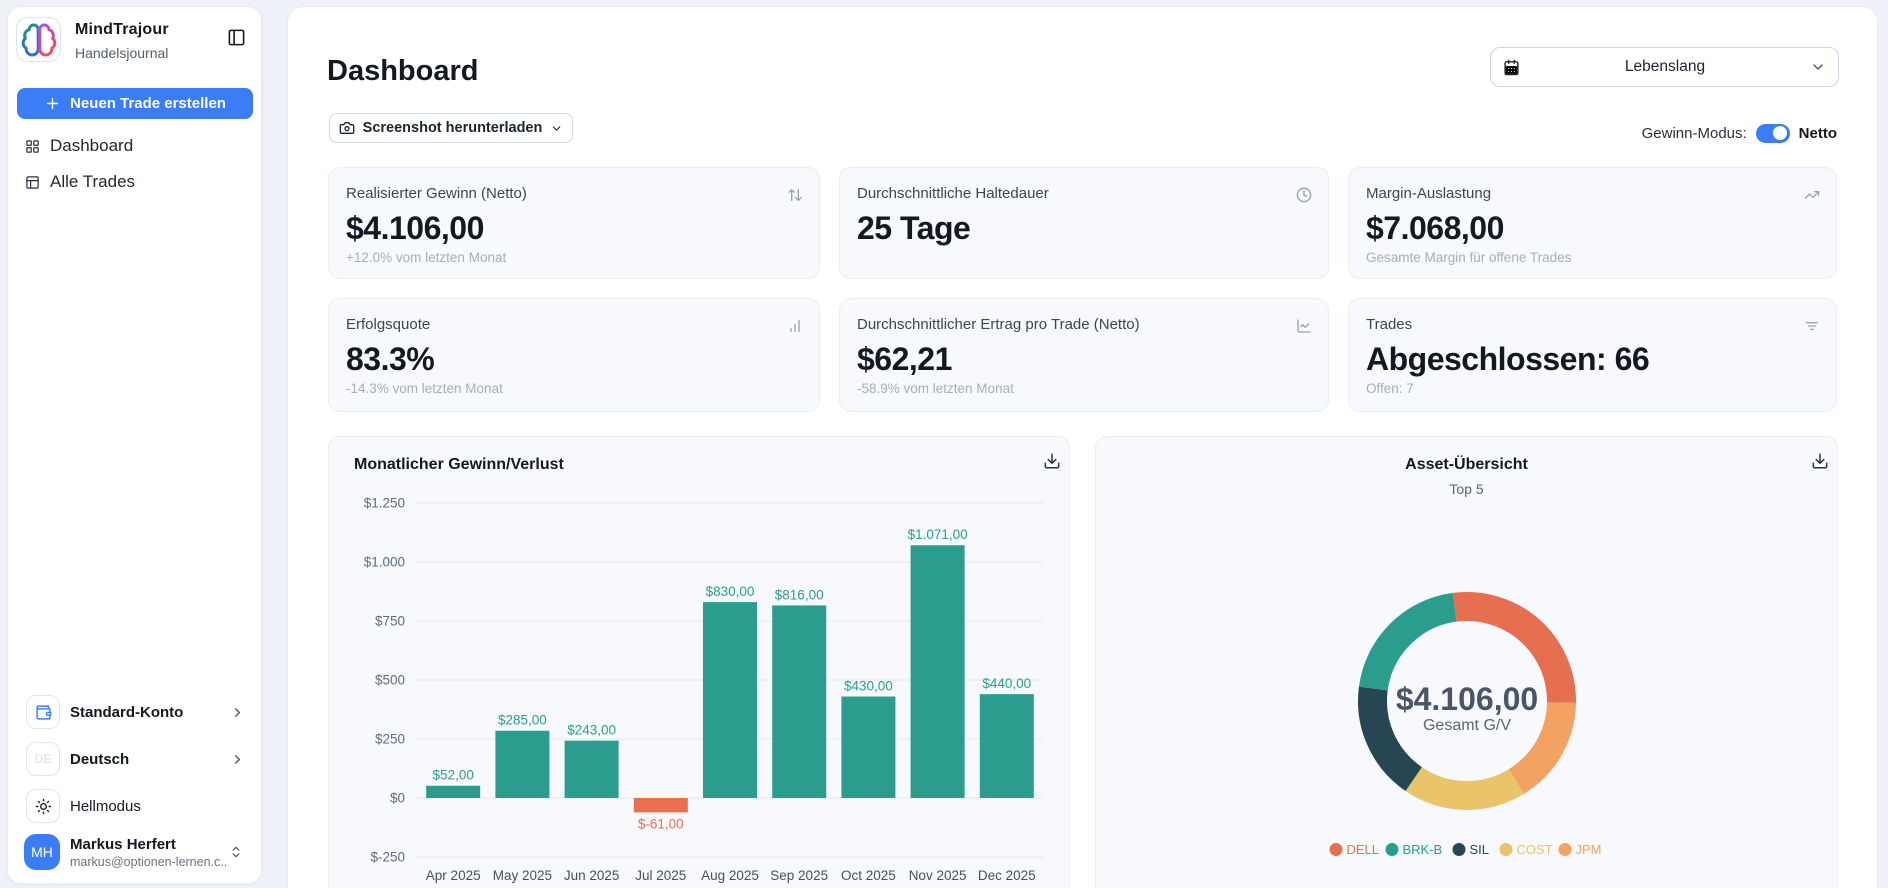 The image size is (1888, 888). What do you see at coordinates (1589, 849) in the screenshot?
I see `svg-text: JPM` at bounding box center [1589, 849].